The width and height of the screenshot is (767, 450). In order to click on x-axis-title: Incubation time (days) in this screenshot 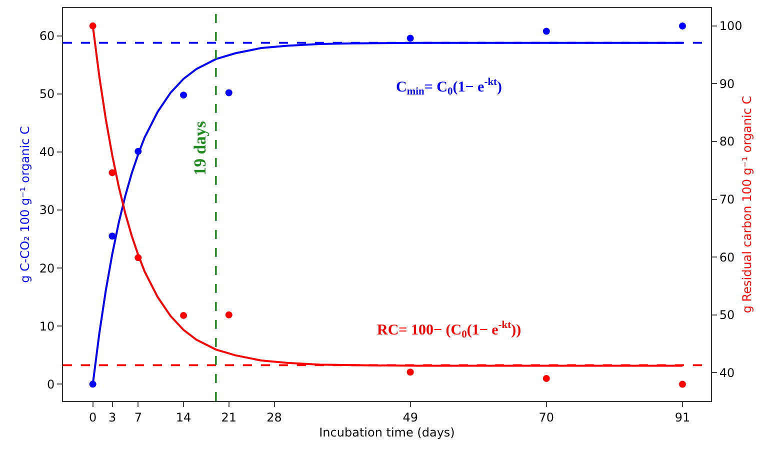, I will do `click(387, 432)`.